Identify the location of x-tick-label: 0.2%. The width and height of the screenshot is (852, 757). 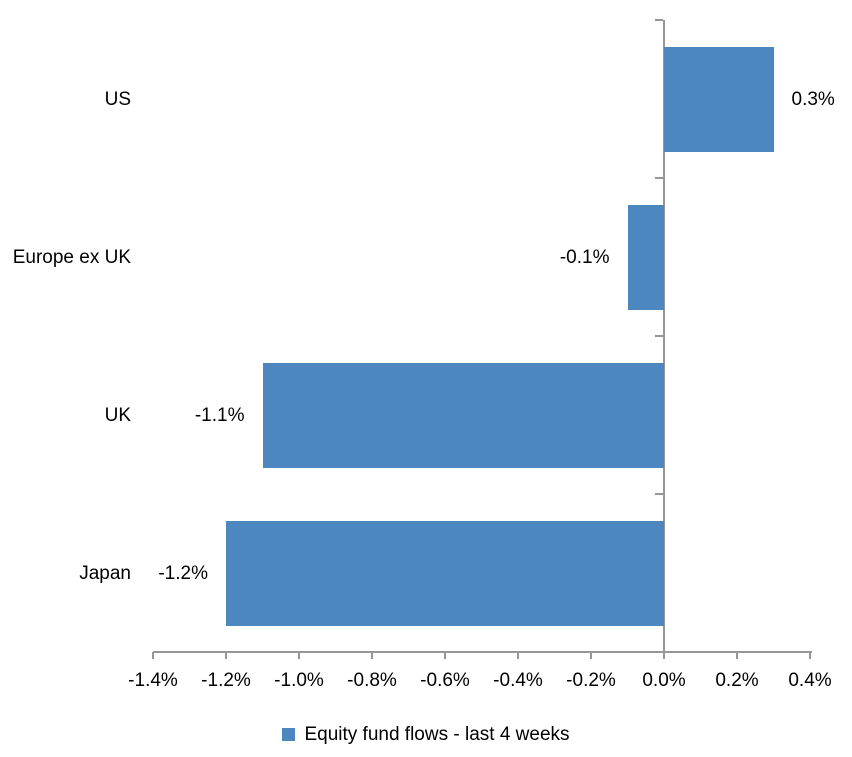
(737, 680).